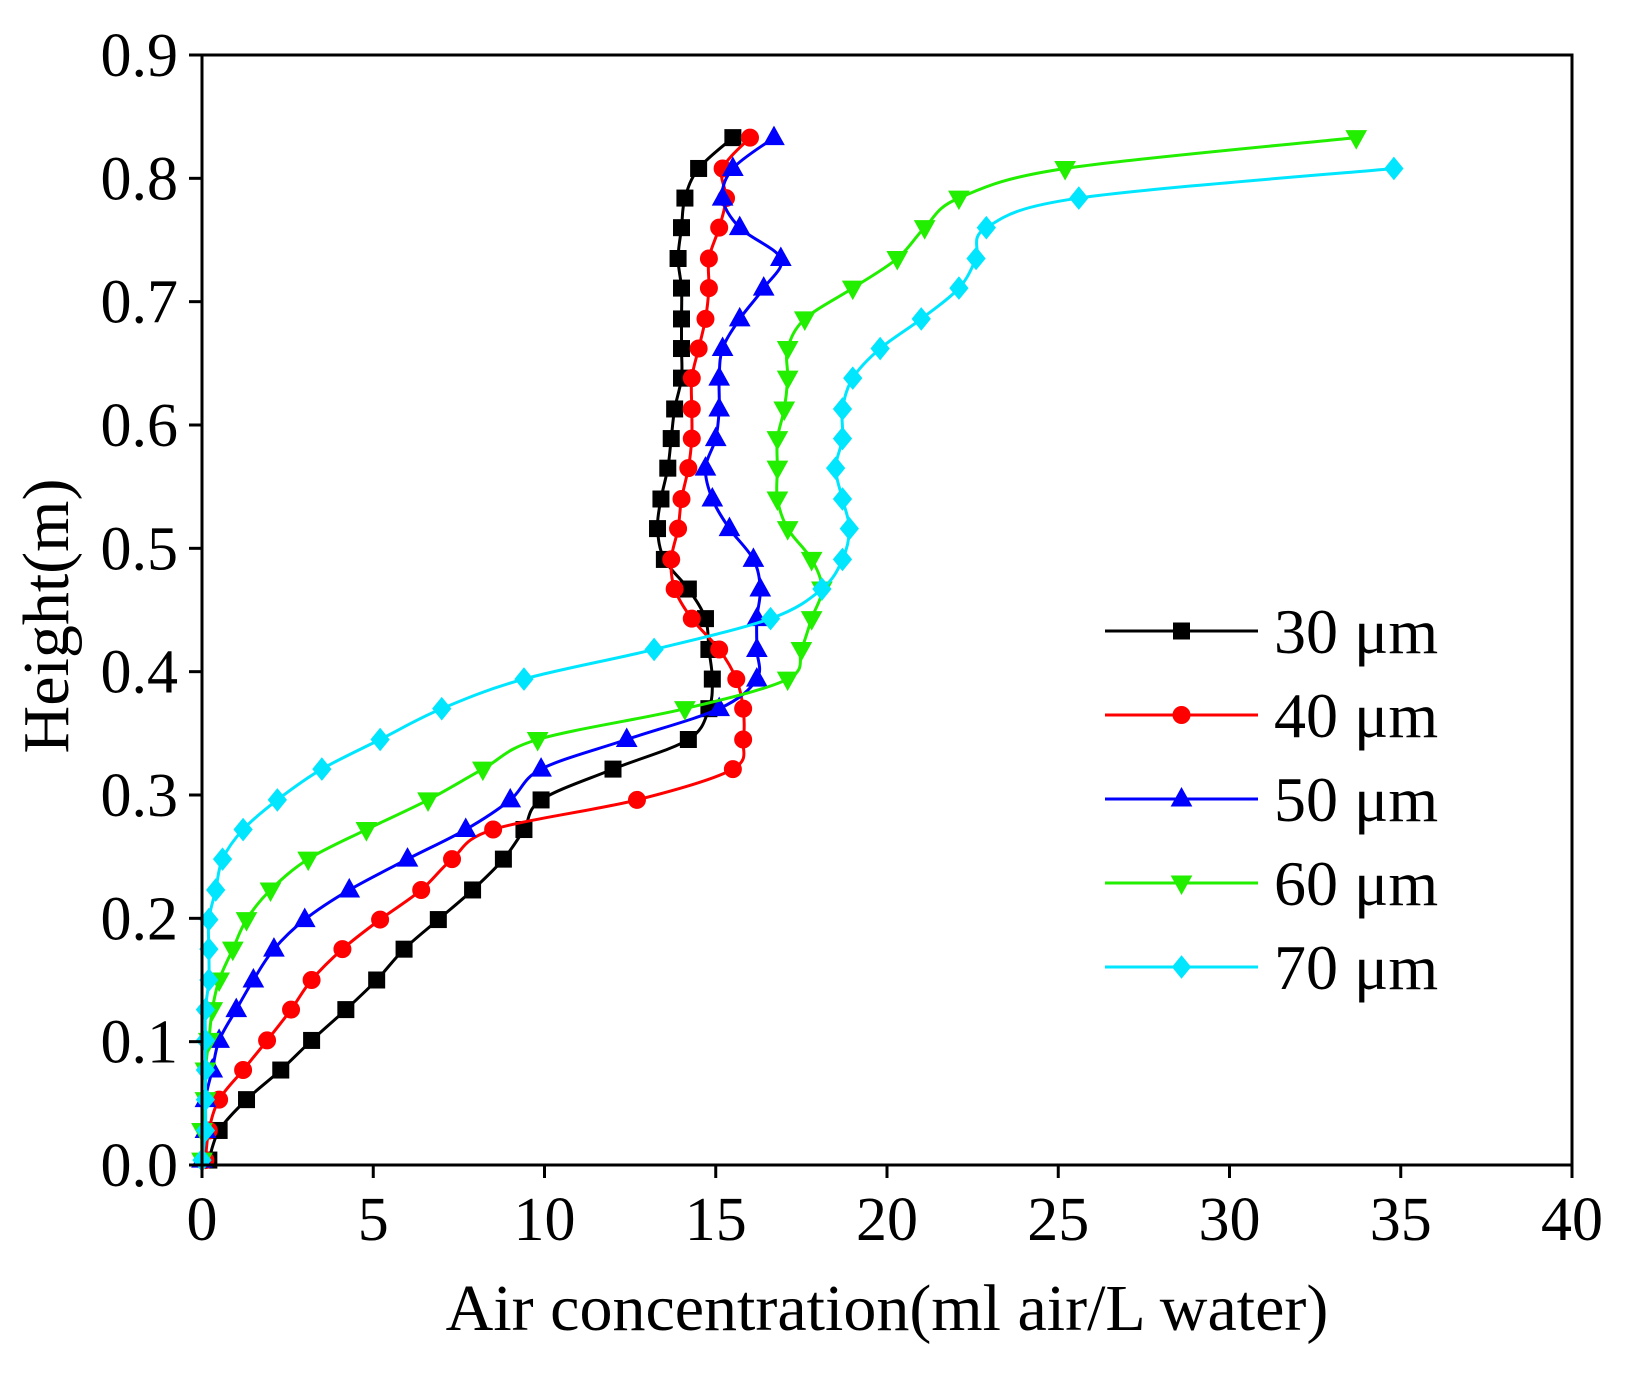  Describe the element at coordinates (1356, 715) in the screenshot. I see `legend-label: 40 μm` at that location.